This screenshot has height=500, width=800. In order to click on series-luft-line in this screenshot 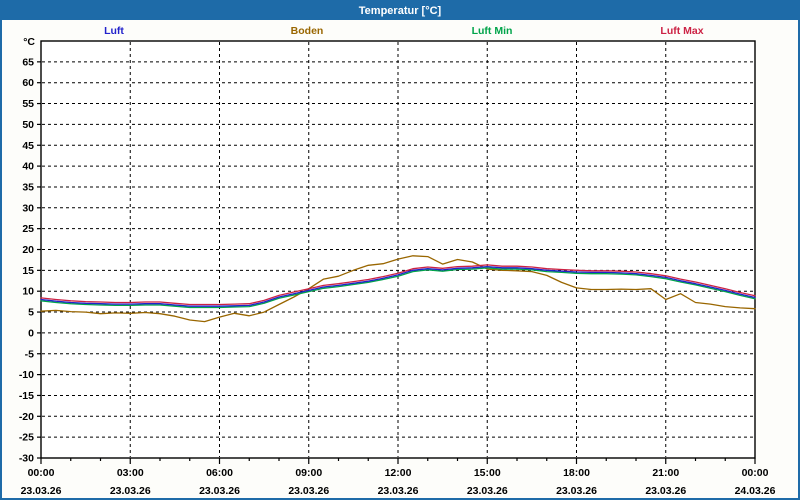, I will do `click(398, 286)`.